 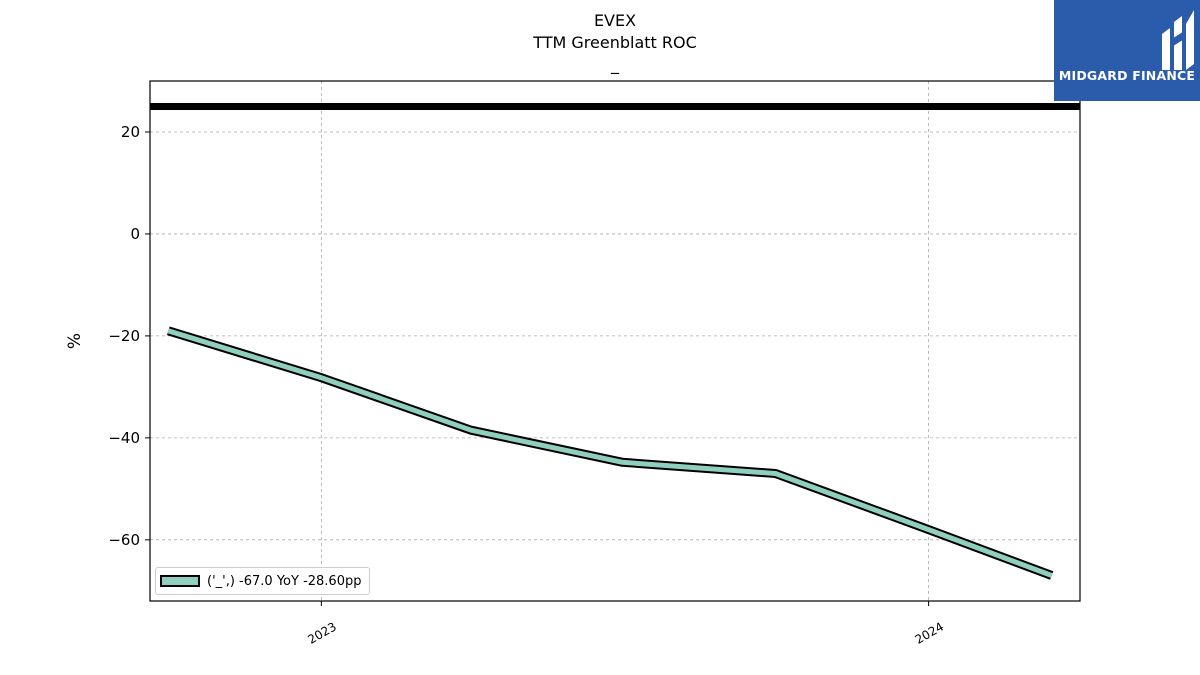 What do you see at coordinates (1127, 50) in the screenshot?
I see `midgard-finance-logo: MIDGARD FINANCE` at bounding box center [1127, 50].